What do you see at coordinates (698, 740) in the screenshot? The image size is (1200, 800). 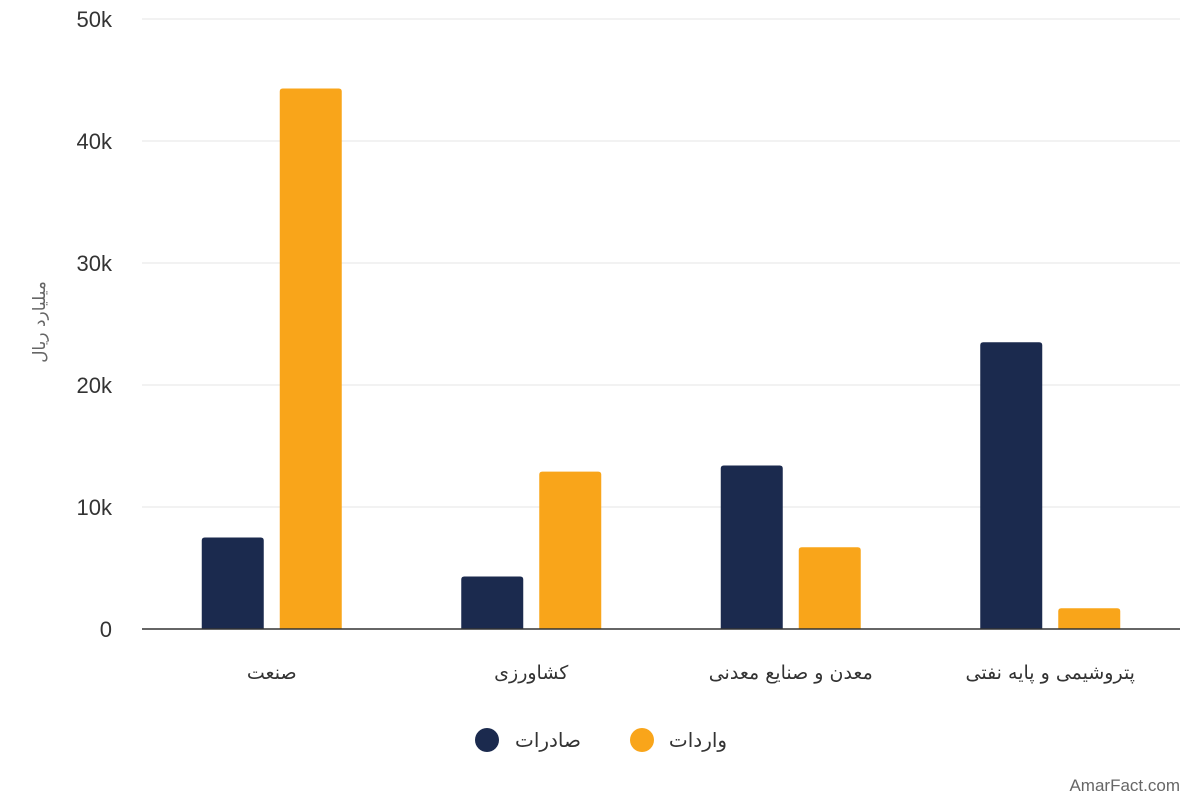 I see `legend-label-imports: واردات` at bounding box center [698, 740].